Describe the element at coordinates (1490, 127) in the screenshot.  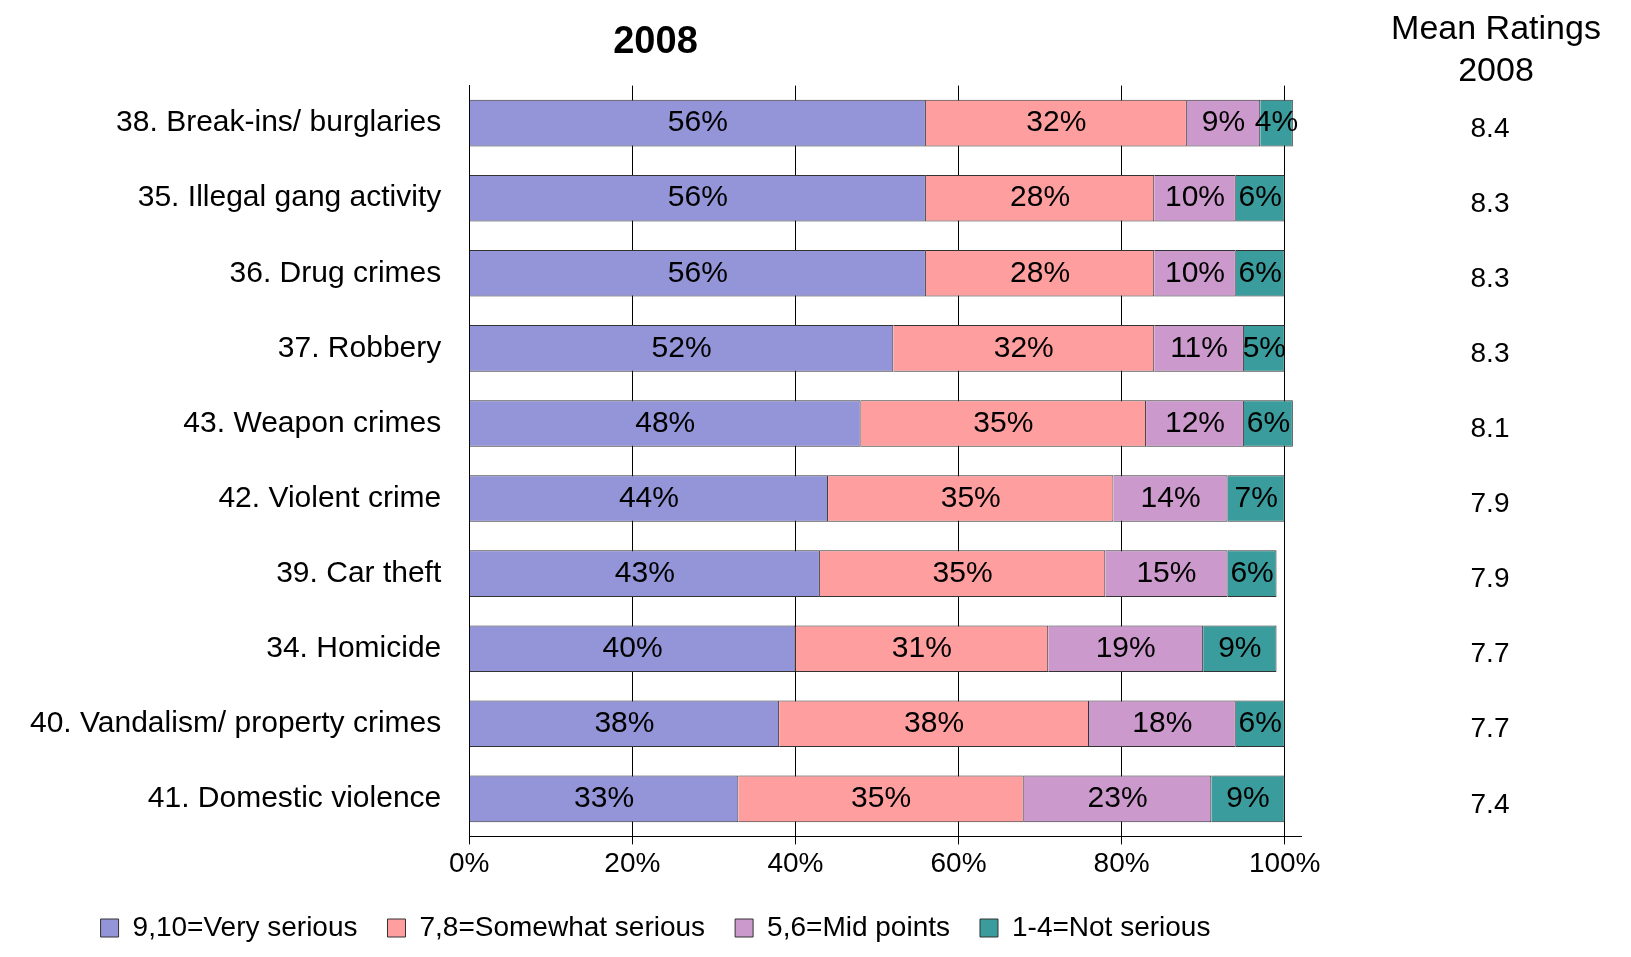
I see `text: 8.4` at that location.